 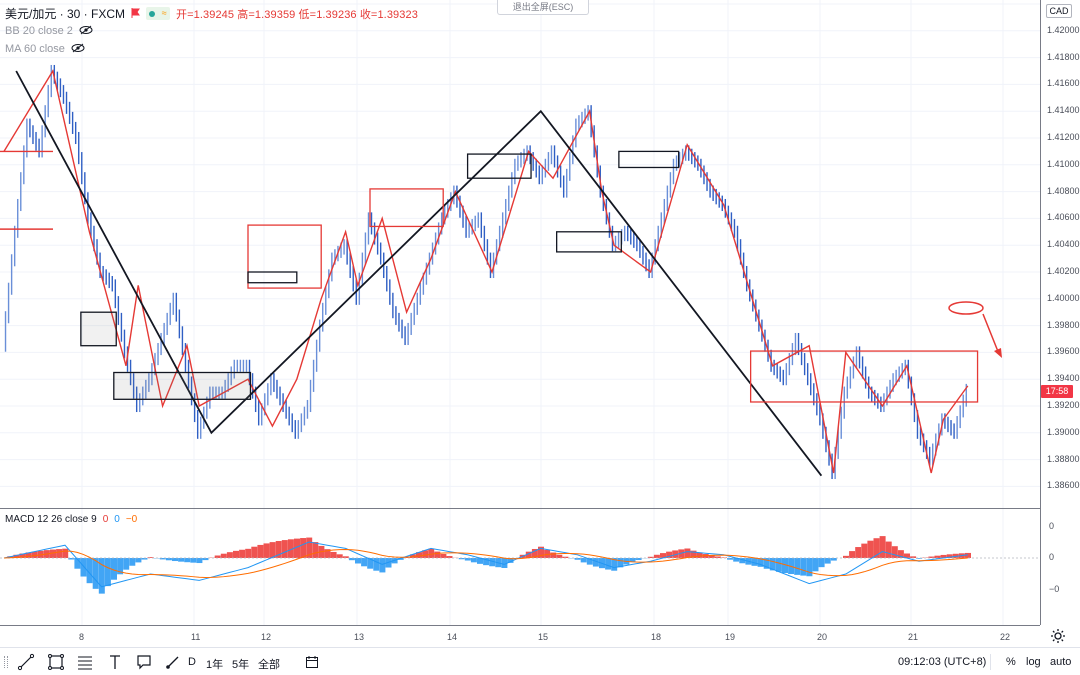 I want to click on arrow-line, so click(x=991, y=334).